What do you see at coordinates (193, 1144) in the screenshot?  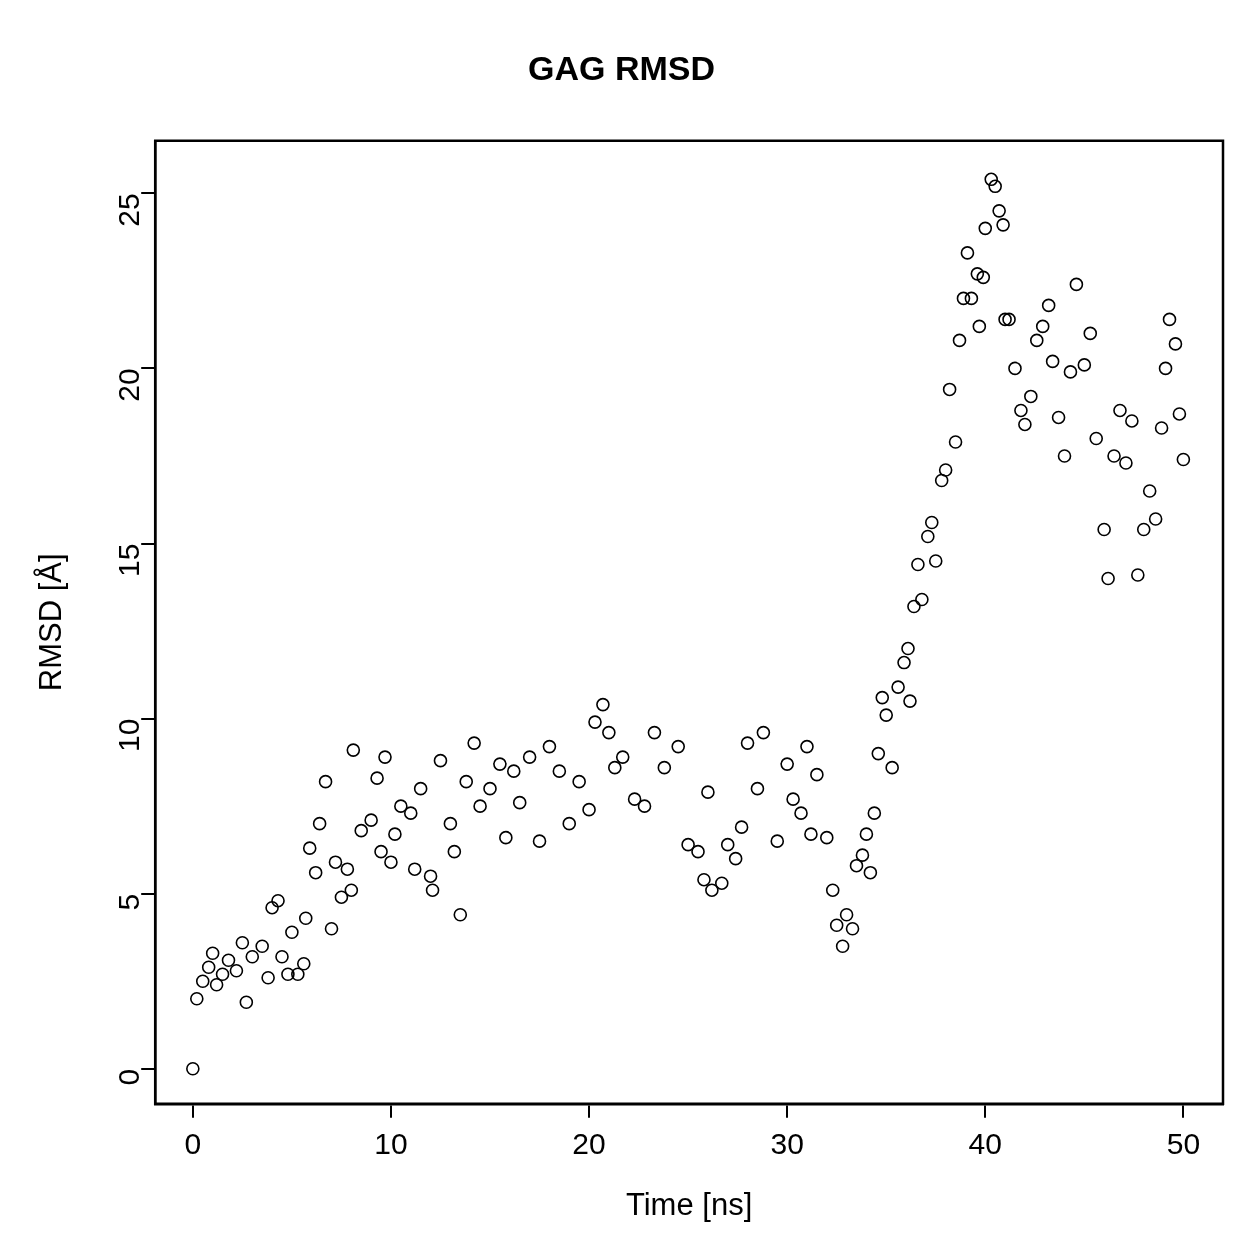 I see `x-tick-label: 0` at bounding box center [193, 1144].